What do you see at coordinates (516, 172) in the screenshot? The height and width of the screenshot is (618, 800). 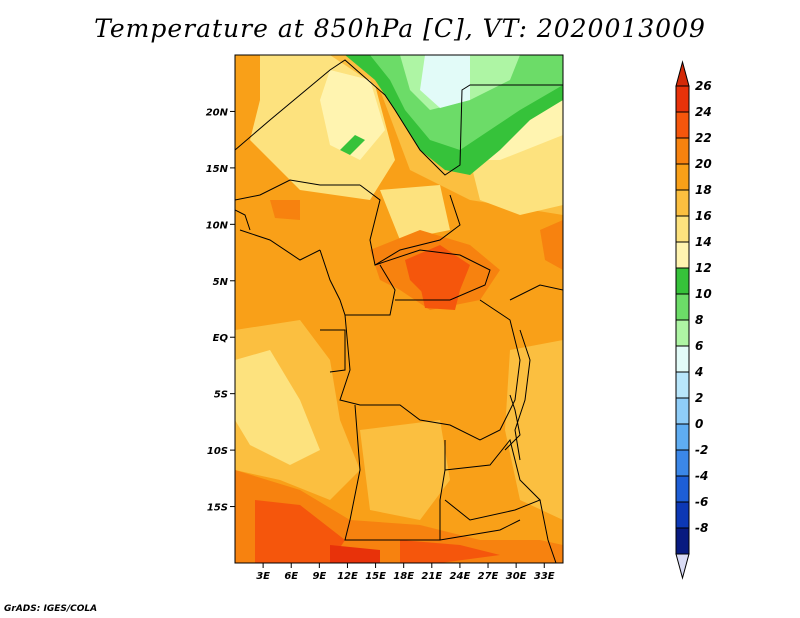 I see `field-16-east` at bounding box center [516, 172].